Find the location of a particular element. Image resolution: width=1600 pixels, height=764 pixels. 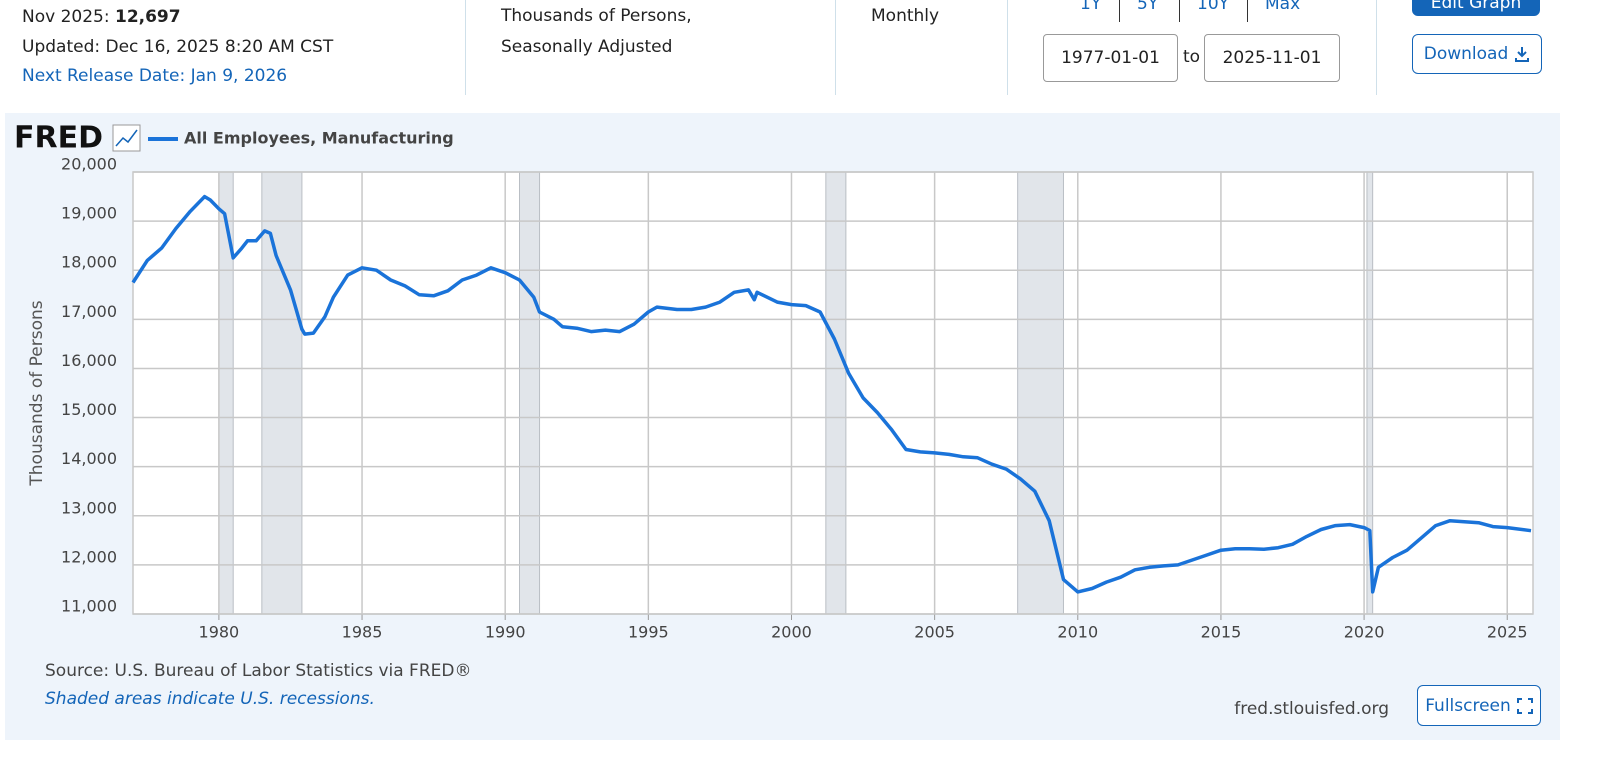

range-button: 10Y is located at coordinates (1213, 7).